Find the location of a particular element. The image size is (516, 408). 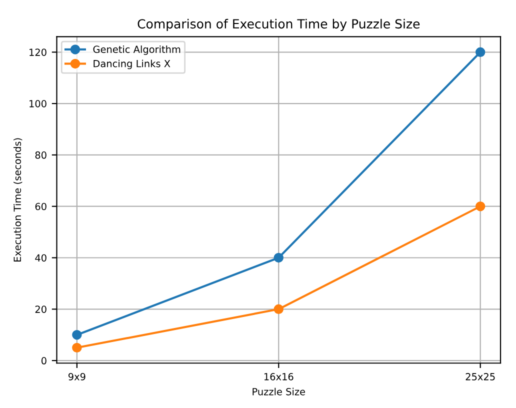

x-tick-label: 16x16 is located at coordinates (279, 376).